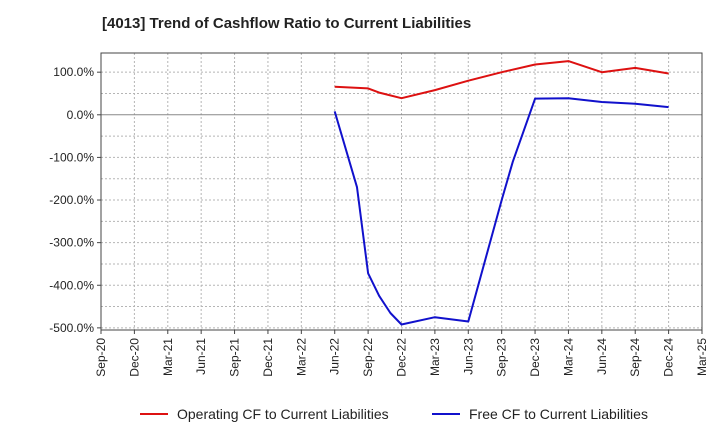 This screenshot has height=440, width=720. I want to click on x-tick-label: Dec-22, so click(402, 357).